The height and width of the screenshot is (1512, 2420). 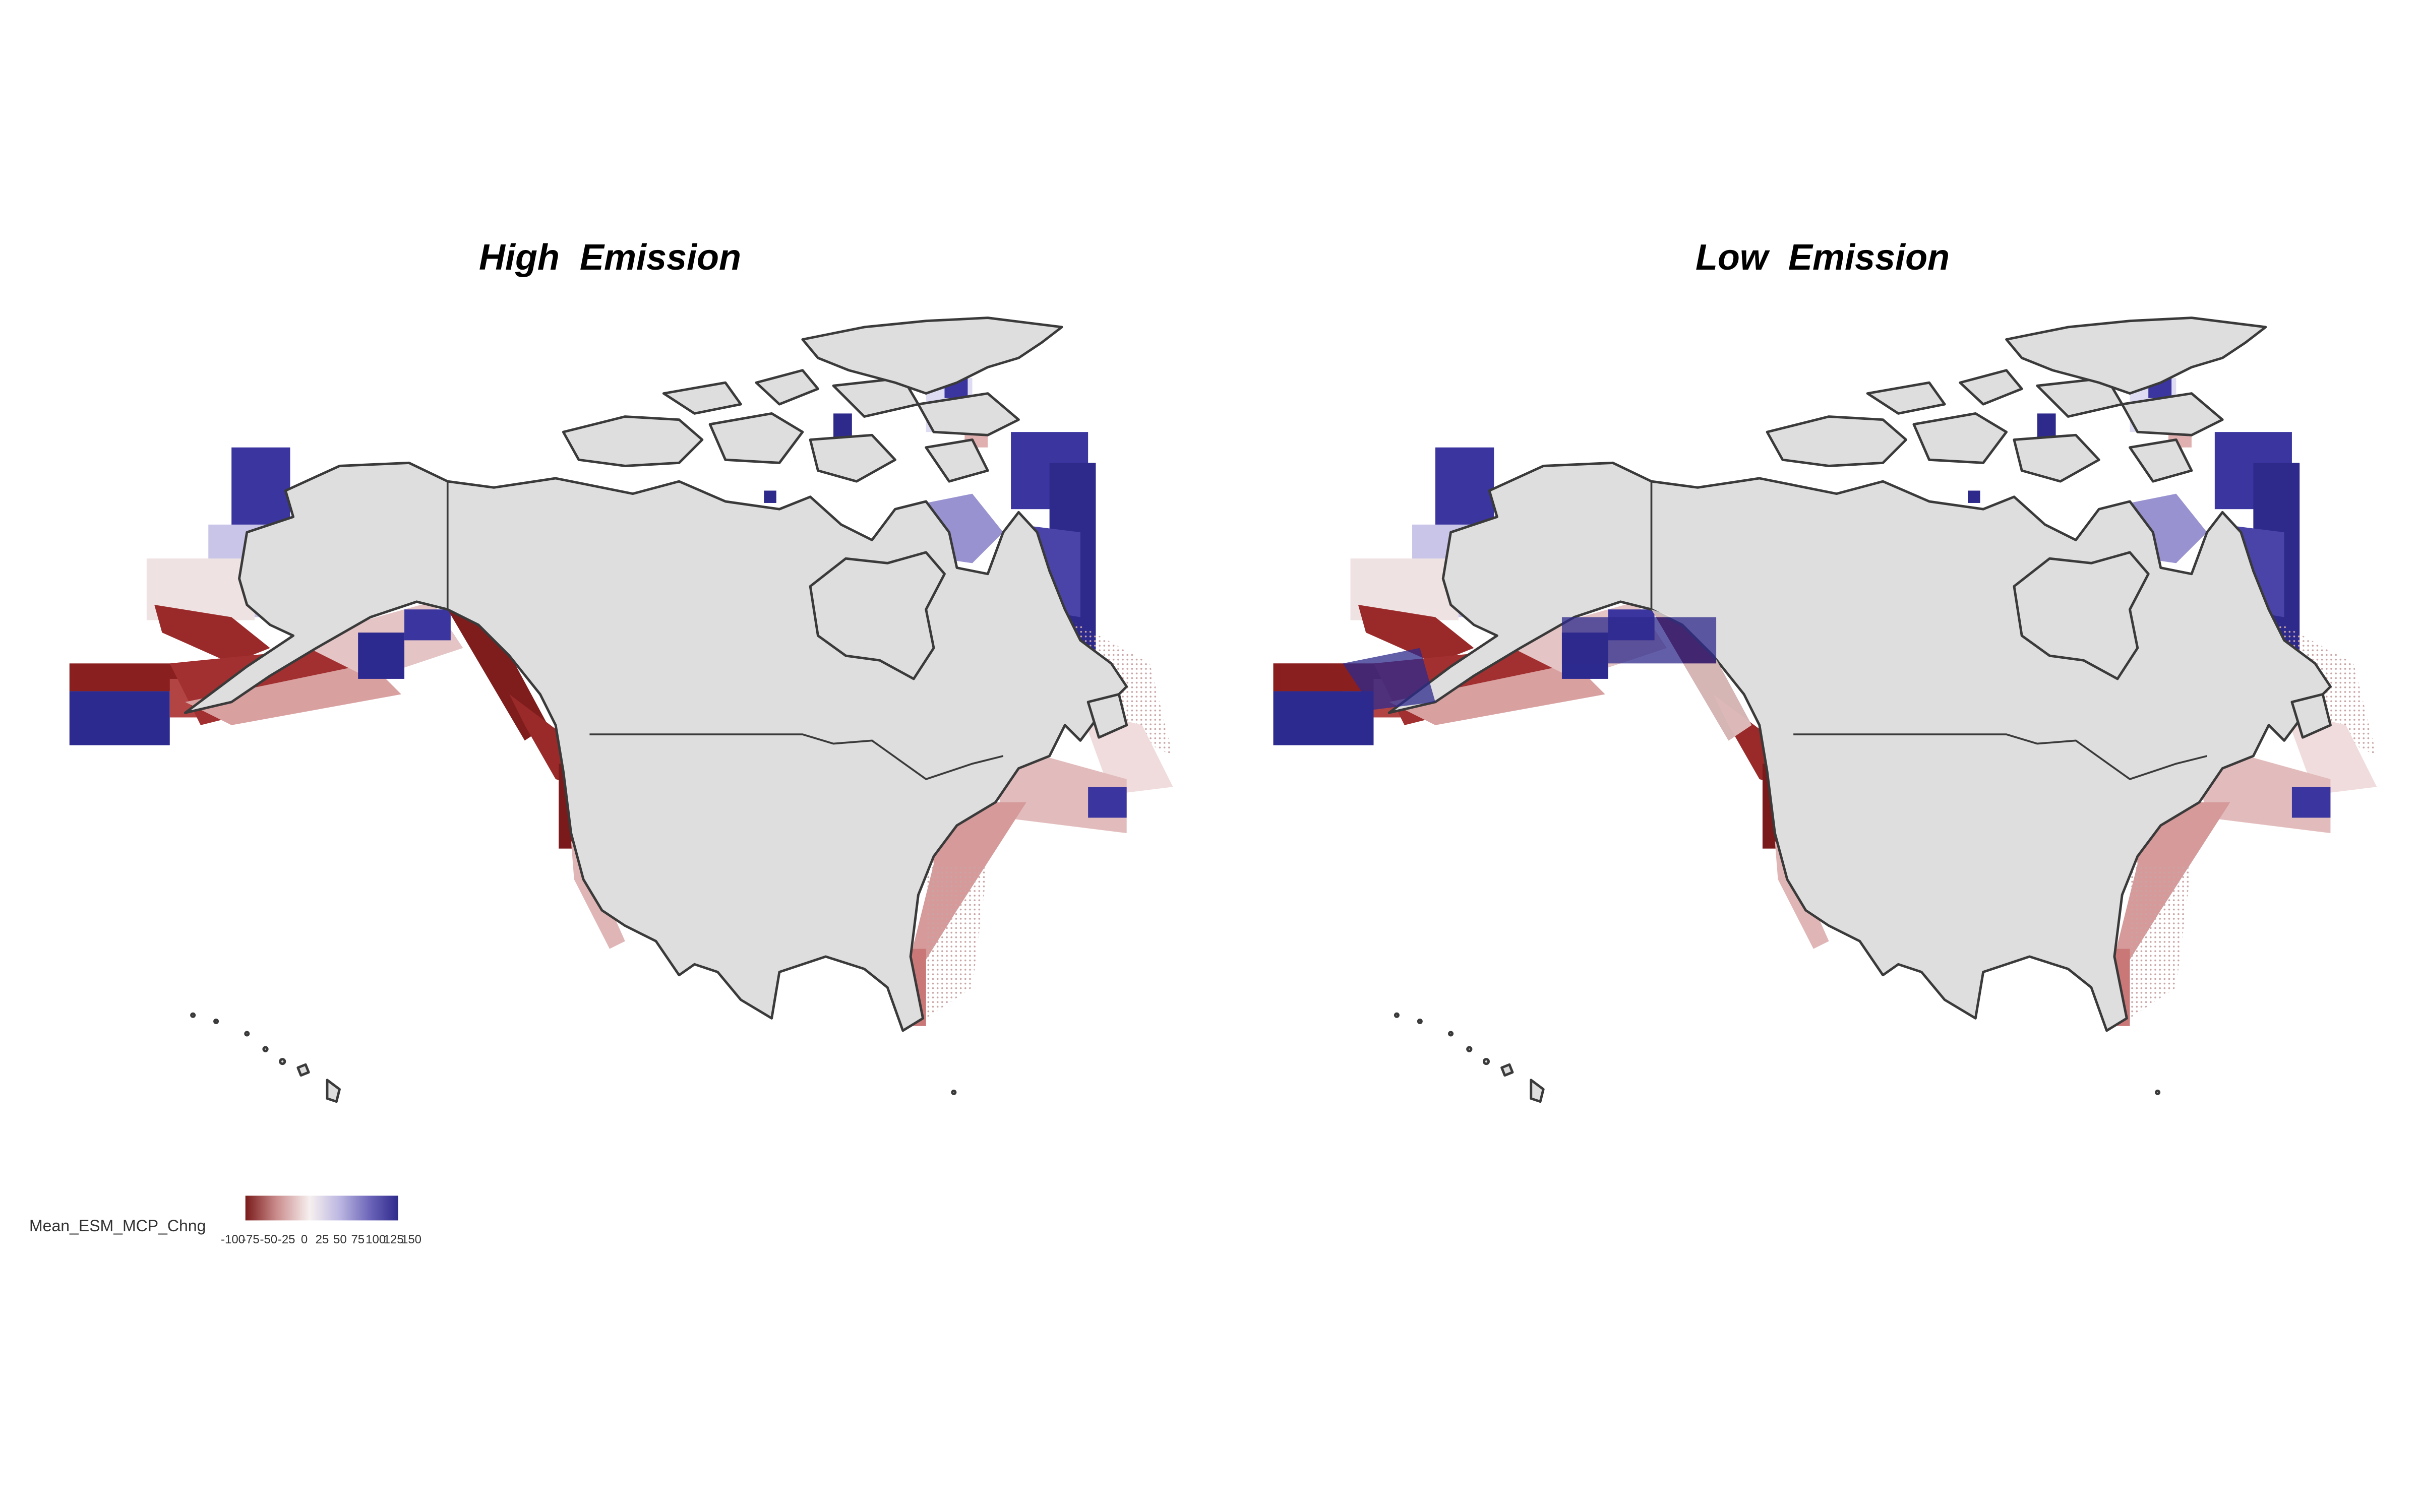 I want to click on legend-tick: -25, so click(x=286, y=1240).